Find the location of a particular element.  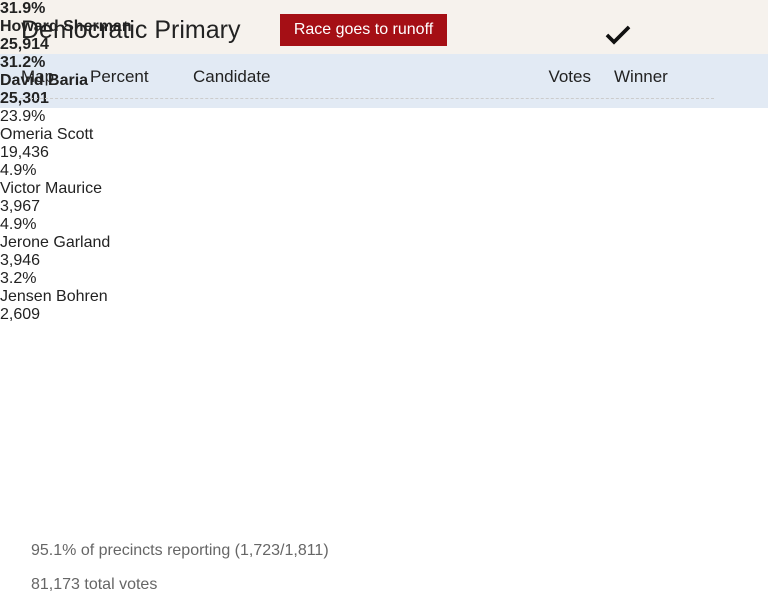

candidate: Omeria Scott is located at coordinates (47, 134).